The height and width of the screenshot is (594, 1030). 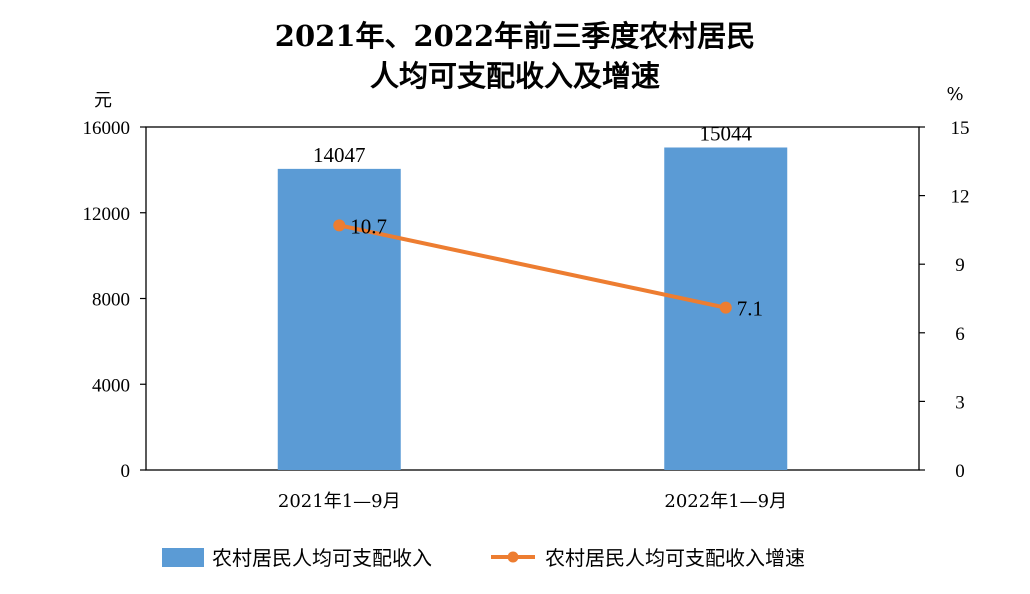 What do you see at coordinates (960, 471) in the screenshot?
I see `right-tick-label: 0` at bounding box center [960, 471].